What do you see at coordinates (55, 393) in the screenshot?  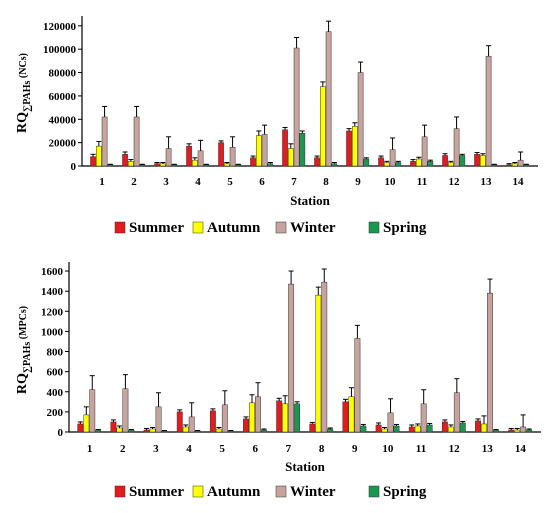 I see `y-tick-label: 400` at bounding box center [55, 393].